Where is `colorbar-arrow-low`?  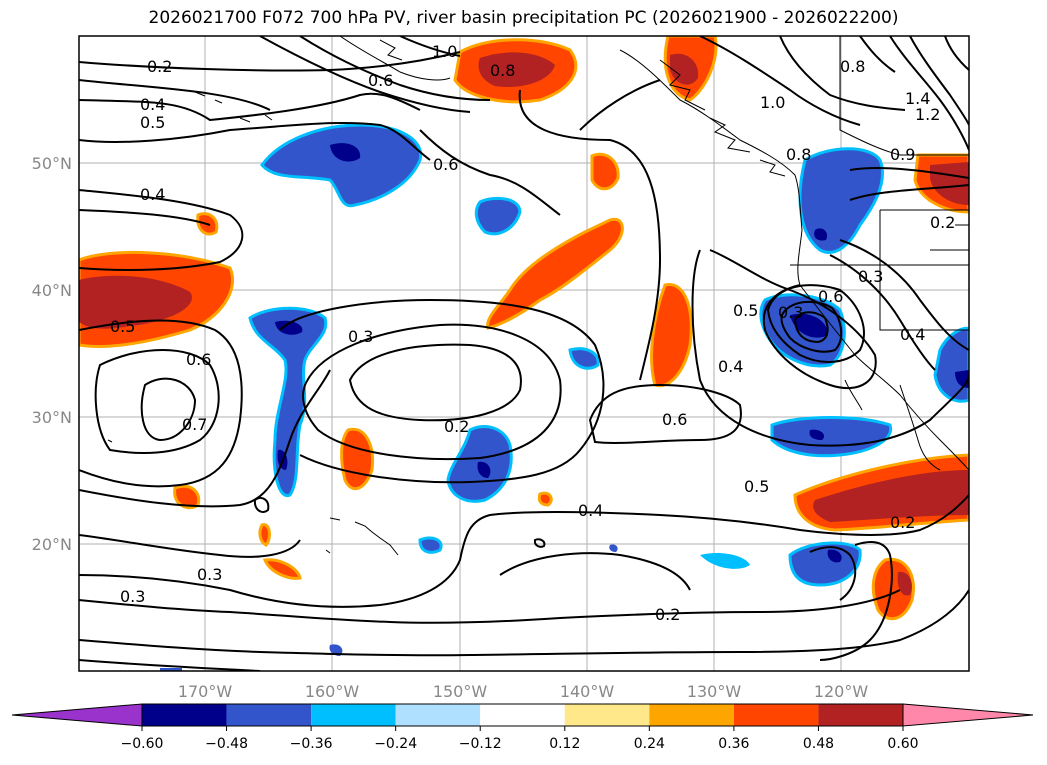
colorbar-arrow-low is located at coordinates (77, 715).